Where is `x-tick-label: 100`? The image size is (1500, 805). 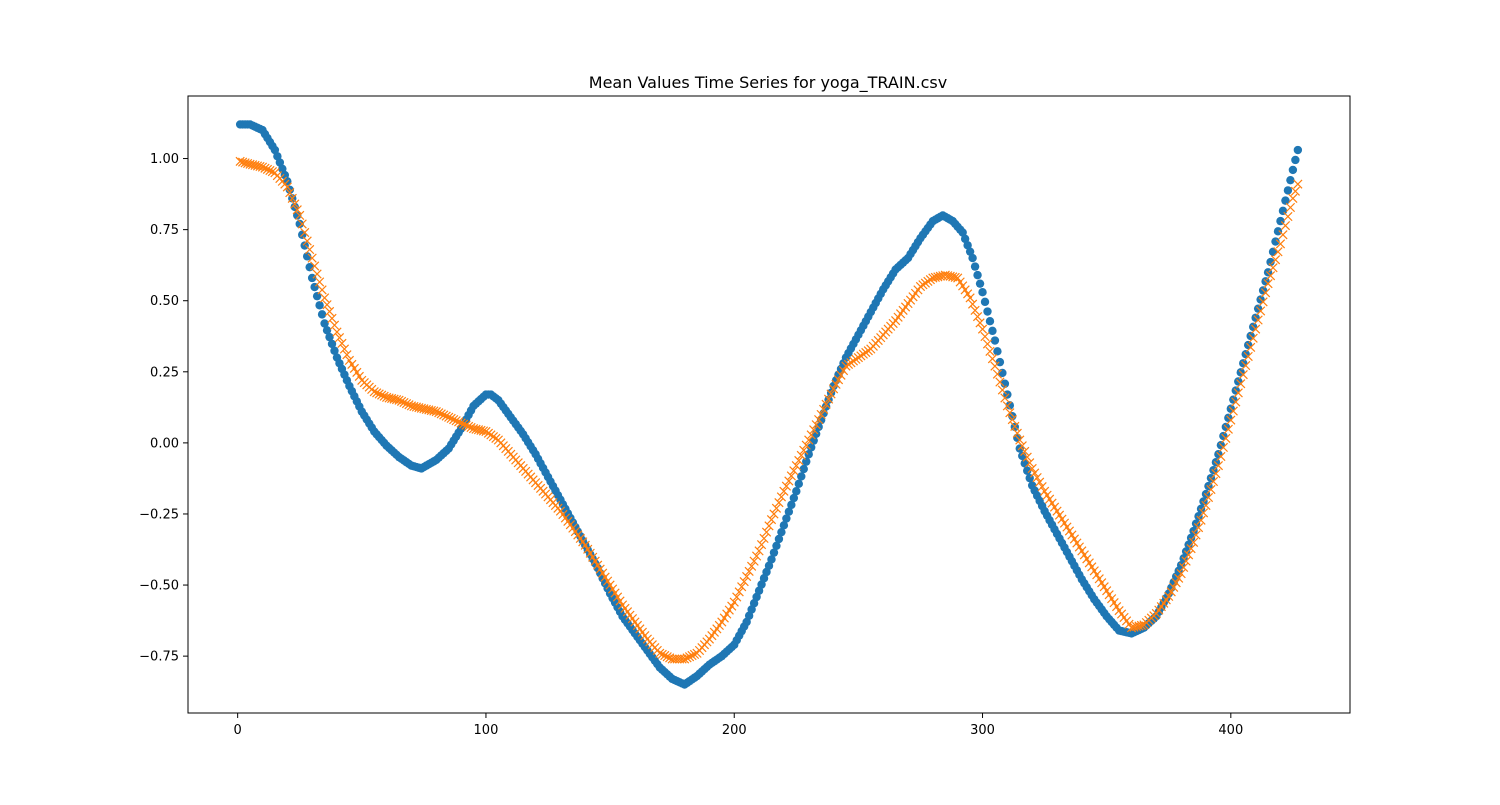
x-tick-label: 100 is located at coordinates (486, 730).